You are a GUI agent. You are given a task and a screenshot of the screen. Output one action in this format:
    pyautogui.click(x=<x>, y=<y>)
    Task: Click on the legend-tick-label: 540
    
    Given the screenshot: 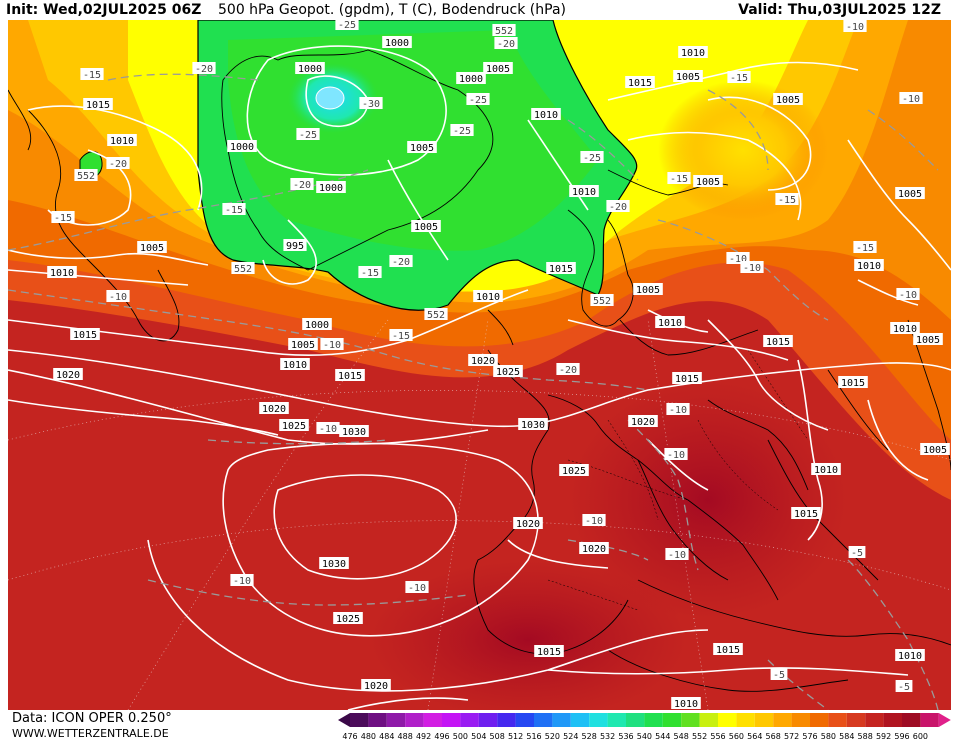 What is the action you would take?
    pyautogui.click(x=644, y=736)
    